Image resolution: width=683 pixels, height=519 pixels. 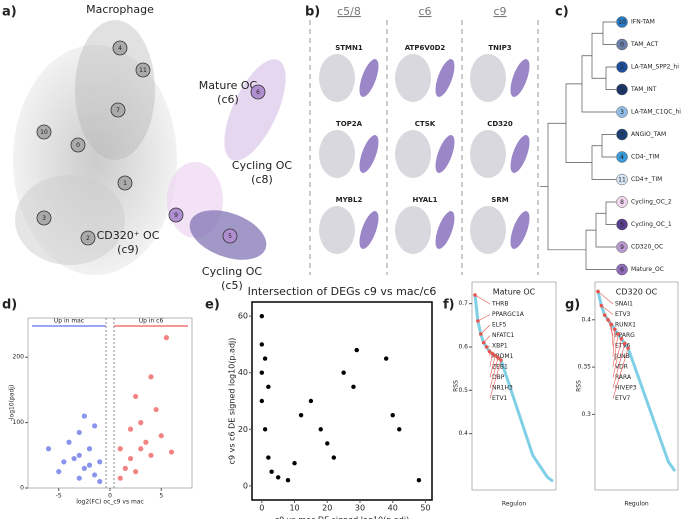 I want to click on y-tick-label: 100, so click(x=19, y=422).